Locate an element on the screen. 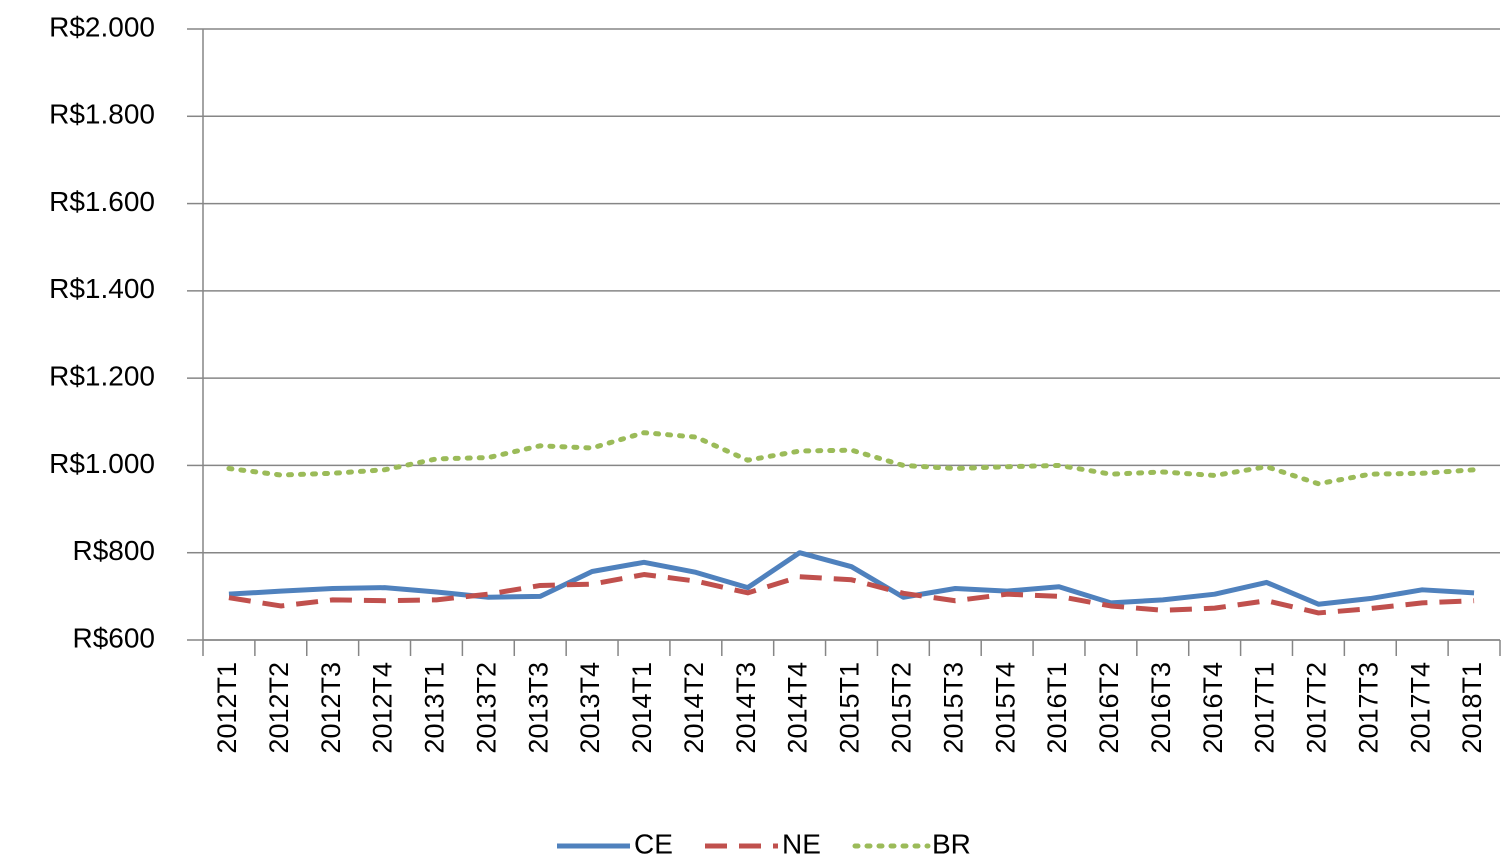  x-tick-label: 2017T1 is located at coordinates (1265, 708).